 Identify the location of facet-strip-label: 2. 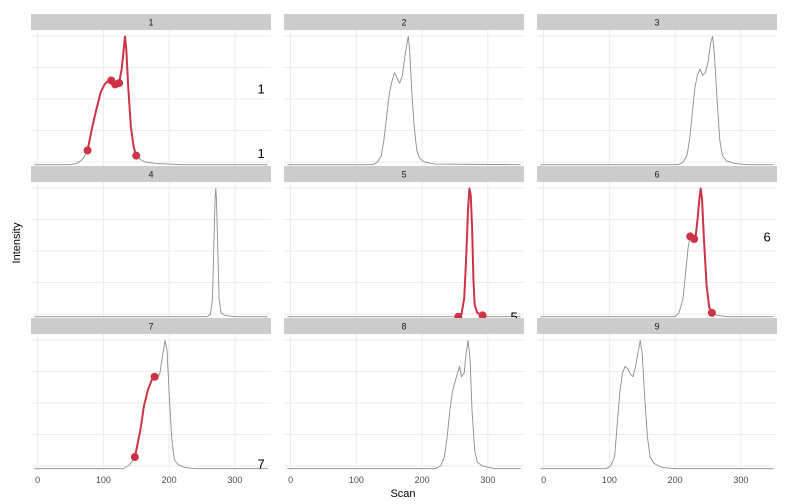
(403, 23).